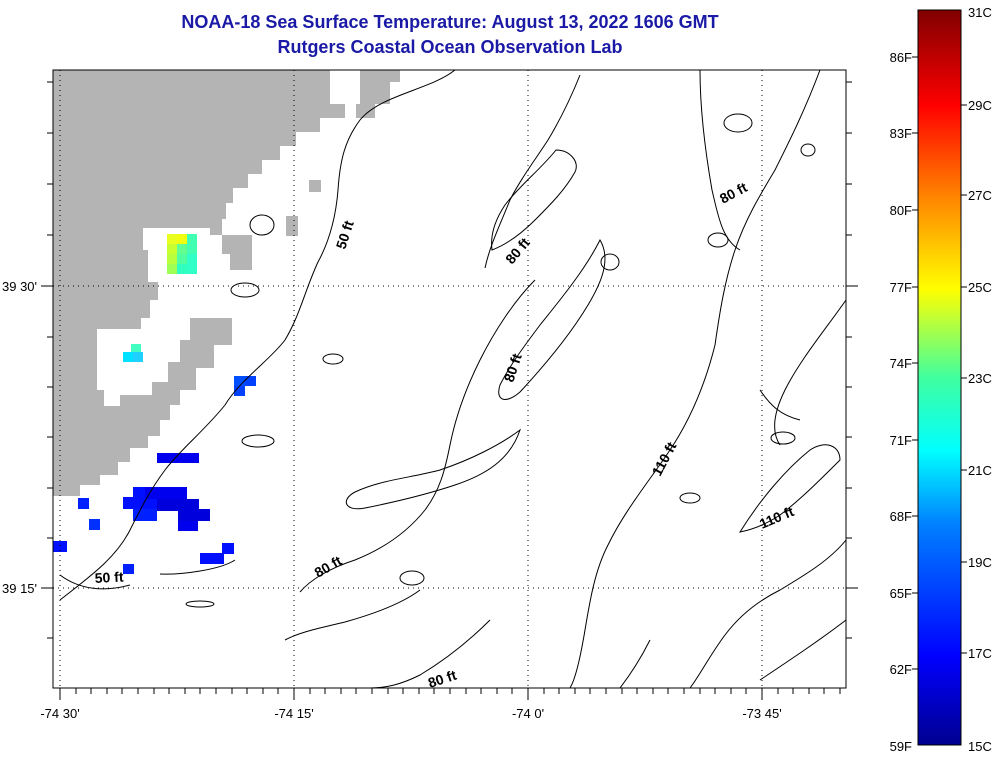  What do you see at coordinates (154, 404) in the screenshot?
I see `sst-pixels` at bounding box center [154, 404].